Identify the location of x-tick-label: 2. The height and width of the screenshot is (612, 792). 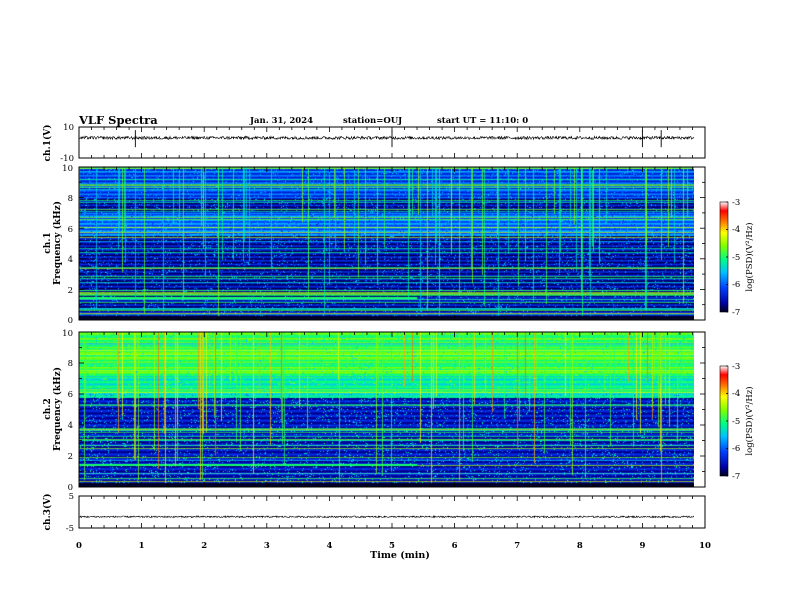
(204, 546).